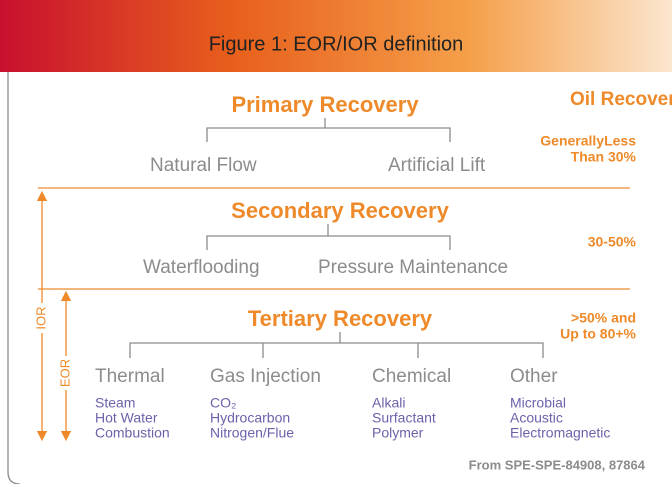 The height and width of the screenshot is (484, 672). What do you see at coordinates (40, 317) in the screenshot?
I see `ior-label: IOR` at bounding box center [40, 317].